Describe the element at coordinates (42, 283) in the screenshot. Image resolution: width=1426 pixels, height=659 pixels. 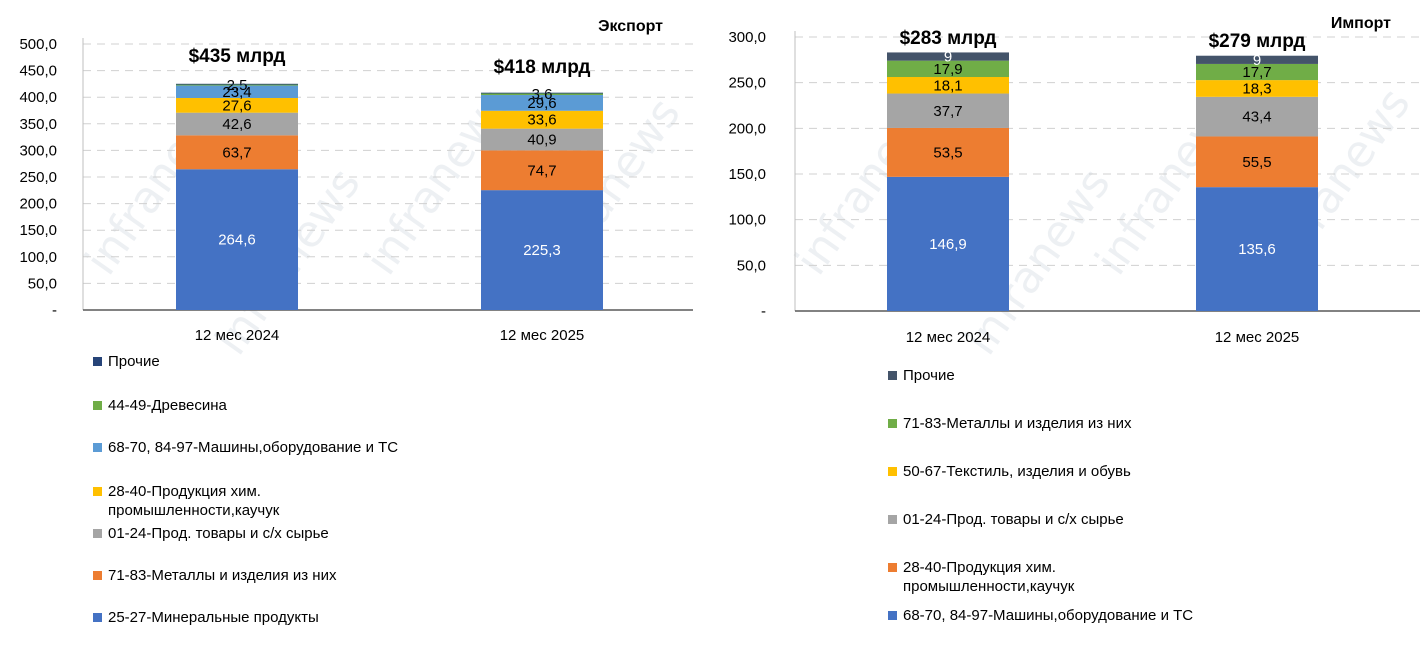
I see `export-y-tick-label: 50,0` at that location.